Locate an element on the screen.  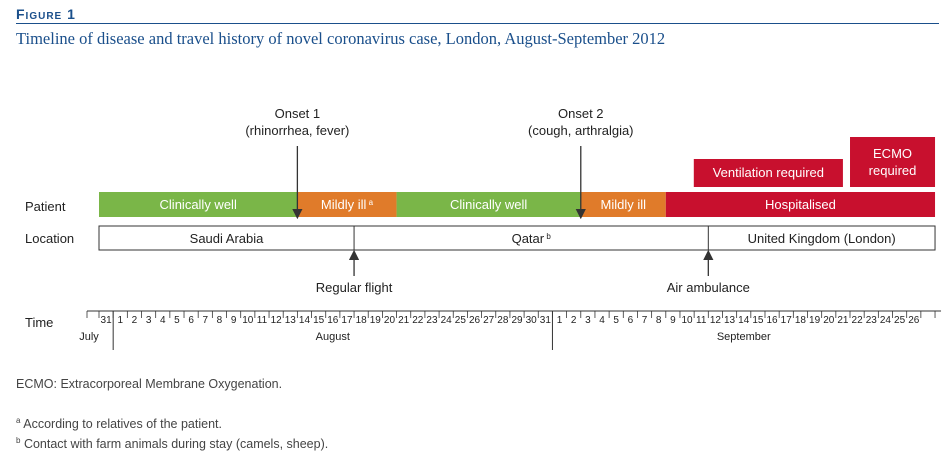
patient-segment-label: Mildly ill a is located at coordinates (347, 204).